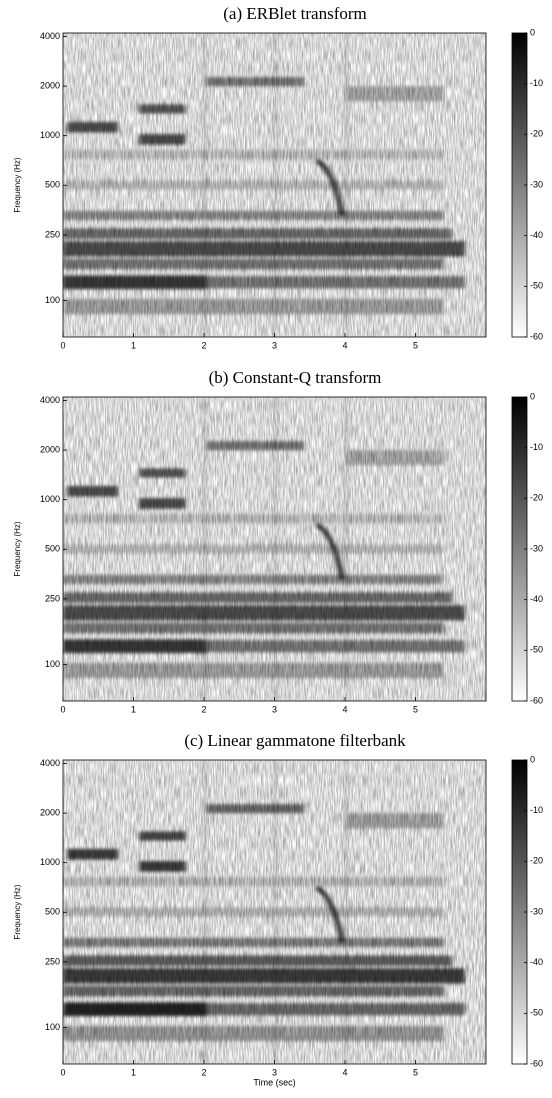 This screenshot has width=552, height=1098. What do you see at coordinates (295, 377) in the screenshot?
I see `panel-title: (b) Constant-Q transform` at bounding box center [295, 377].